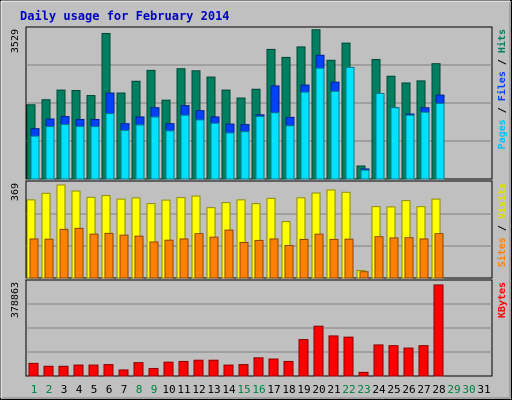 This screenshot has height=400, width=512. What do you see at coordinates (502, 89) in the screenshot?
I see `legend-hits: Pages / Files / Hits` at bounding box center [502, 89].